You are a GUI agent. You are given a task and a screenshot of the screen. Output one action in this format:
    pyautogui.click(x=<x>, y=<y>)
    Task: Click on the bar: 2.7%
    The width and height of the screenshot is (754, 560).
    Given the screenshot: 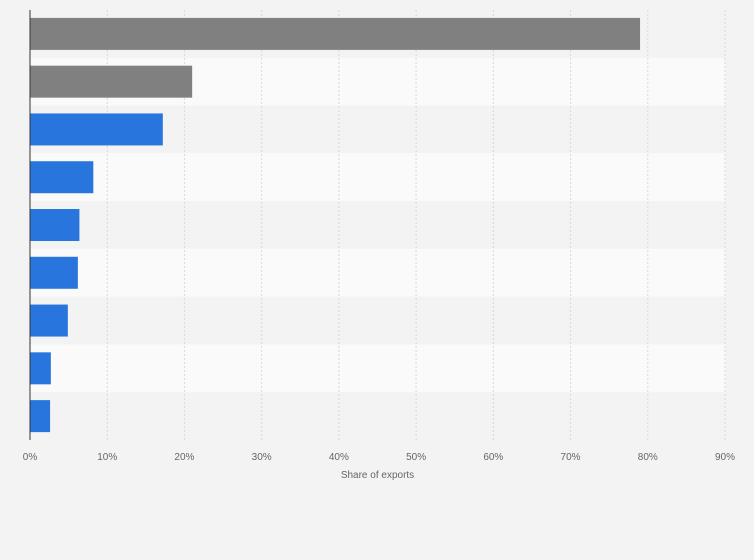 What is the action you would take?
    pyautogui.click(x=40, y=368)
    